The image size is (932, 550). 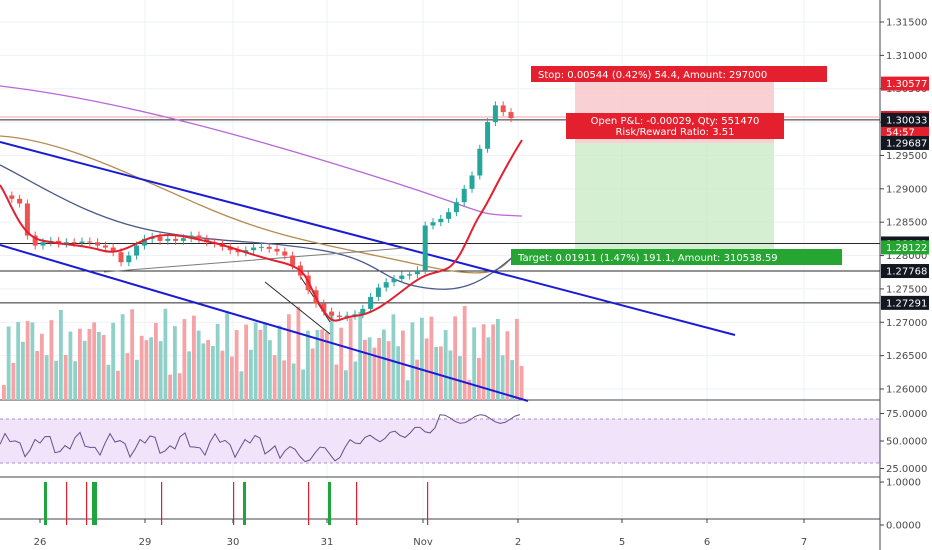 I want to click on stop-label-box, so click(x=679, y=74).